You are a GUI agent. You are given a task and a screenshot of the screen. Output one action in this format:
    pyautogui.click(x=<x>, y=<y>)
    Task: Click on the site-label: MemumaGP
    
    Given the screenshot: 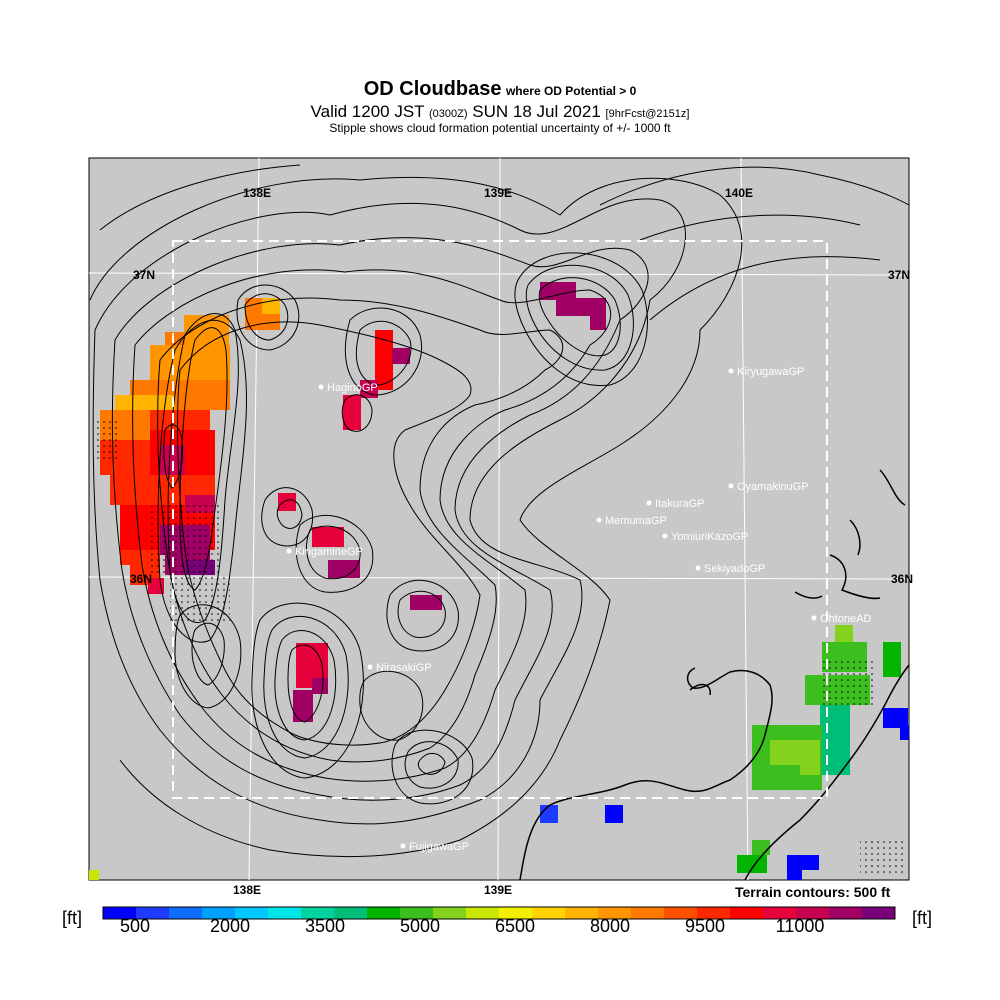 What is the action you would take?
    pyautogui.click(x=636, y=521)
    